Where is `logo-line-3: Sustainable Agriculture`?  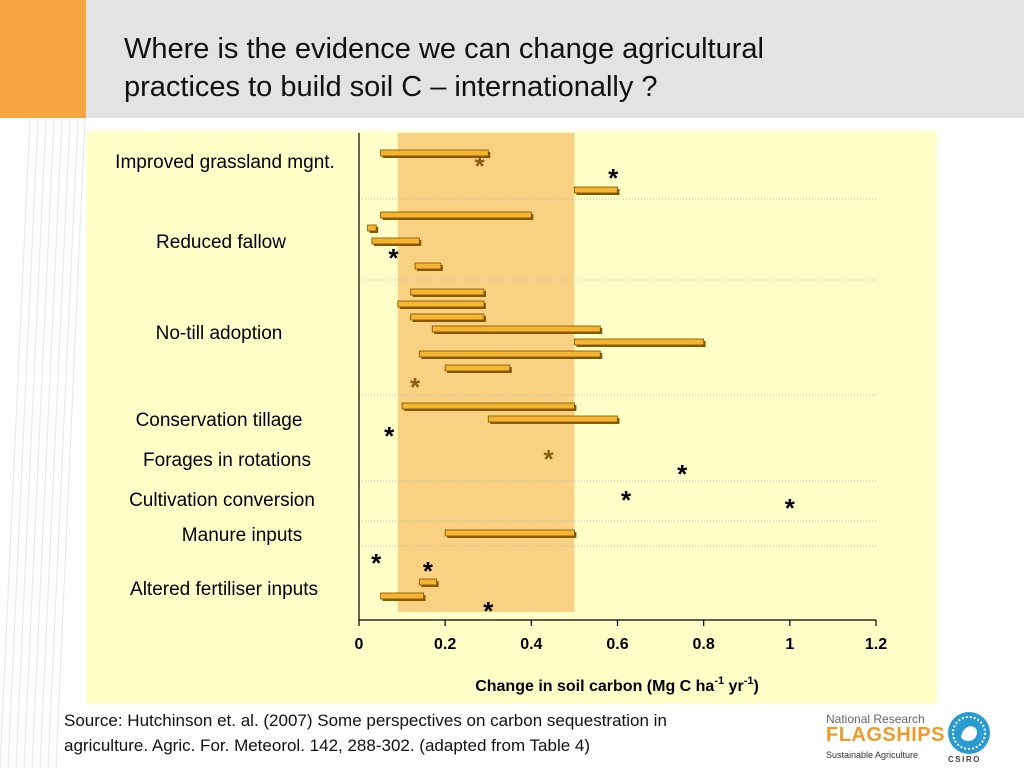 logo-line-3: Sustainable Agriculture is located at coordinates (872, 755).